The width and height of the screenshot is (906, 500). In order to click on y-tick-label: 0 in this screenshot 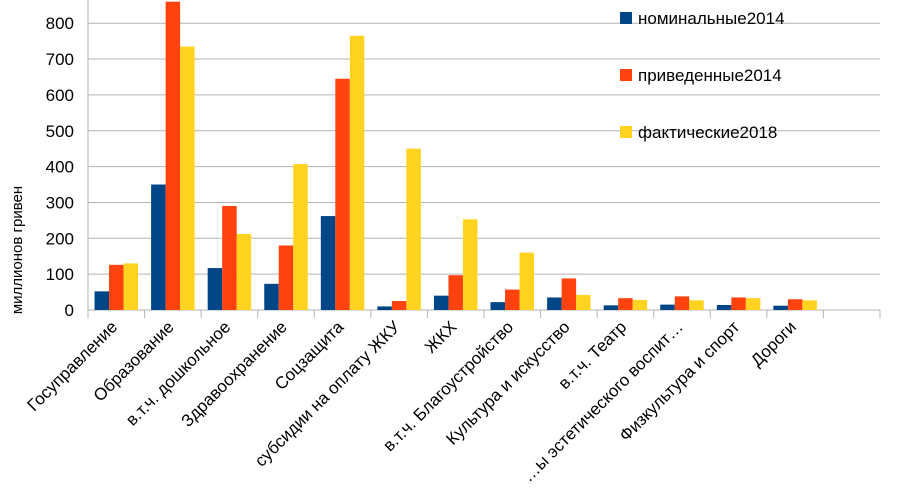, I will do `click(69, 310)`.